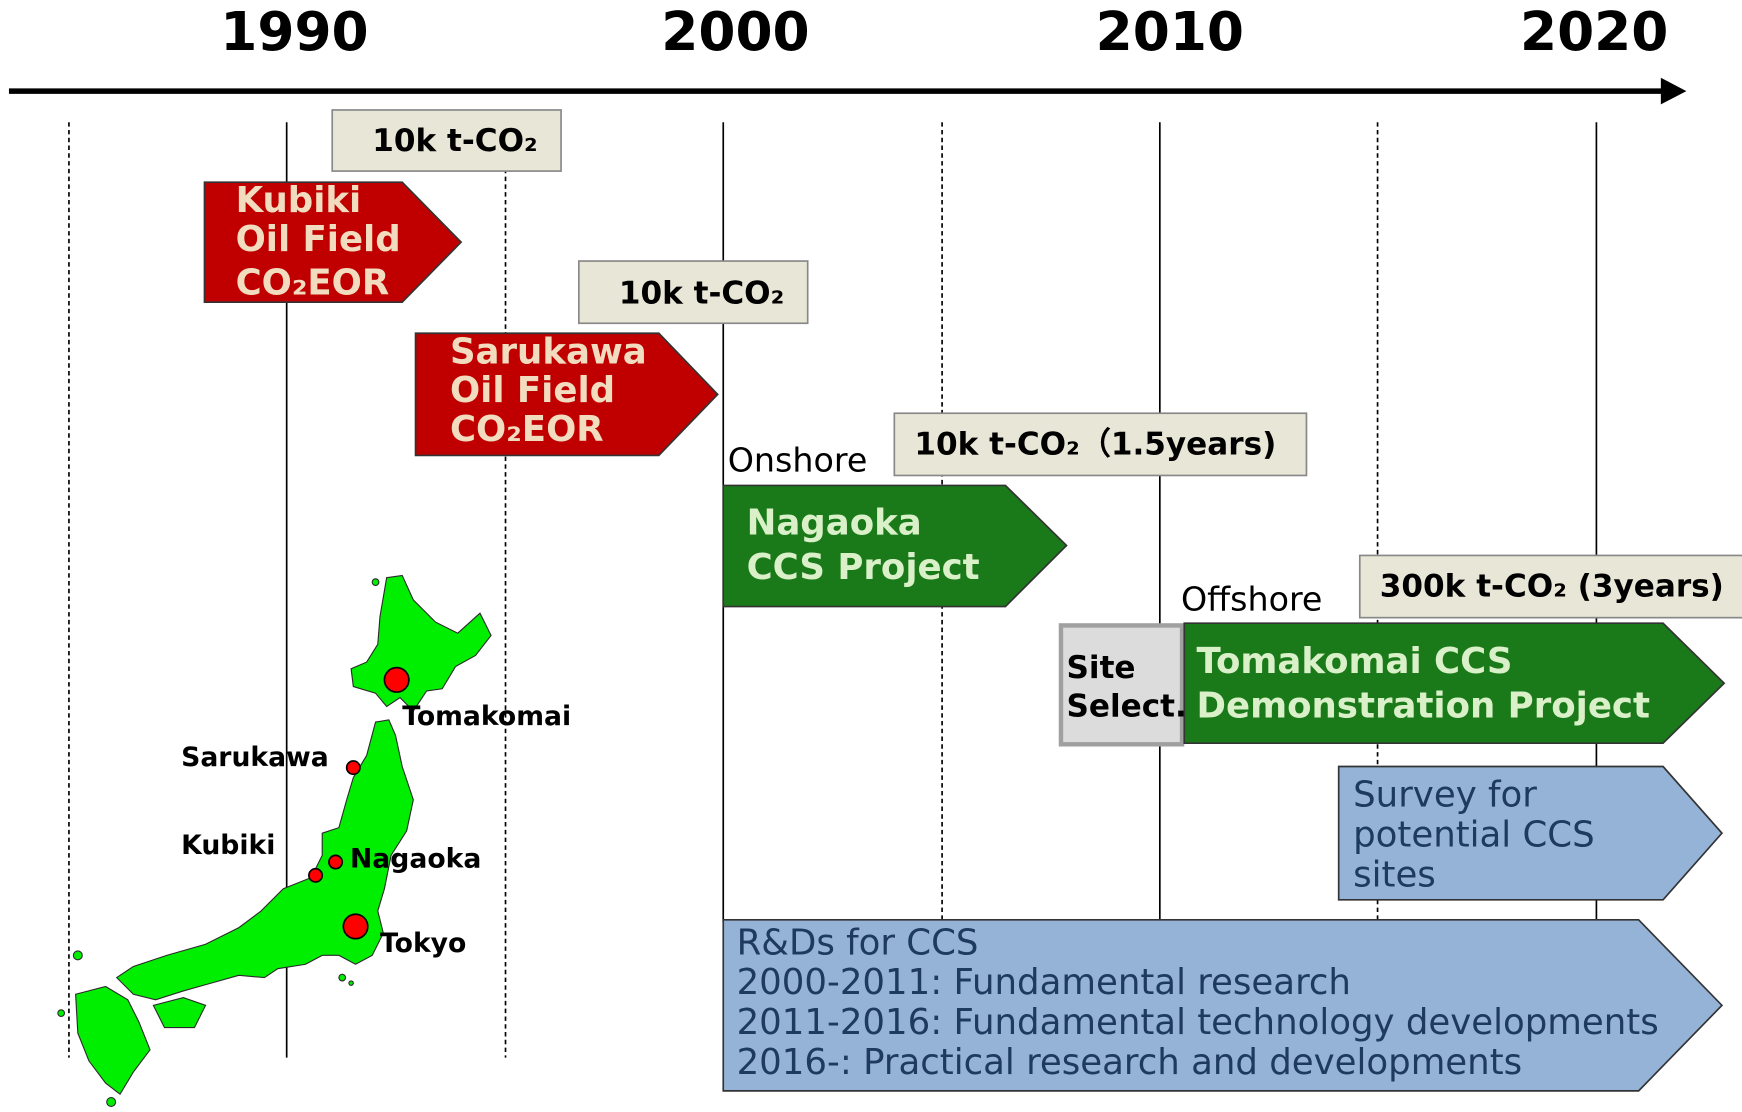  What do you see at coordinates (735, 32) in the screenshot?
I see `year: 2000` at bounding box center [735, 32].